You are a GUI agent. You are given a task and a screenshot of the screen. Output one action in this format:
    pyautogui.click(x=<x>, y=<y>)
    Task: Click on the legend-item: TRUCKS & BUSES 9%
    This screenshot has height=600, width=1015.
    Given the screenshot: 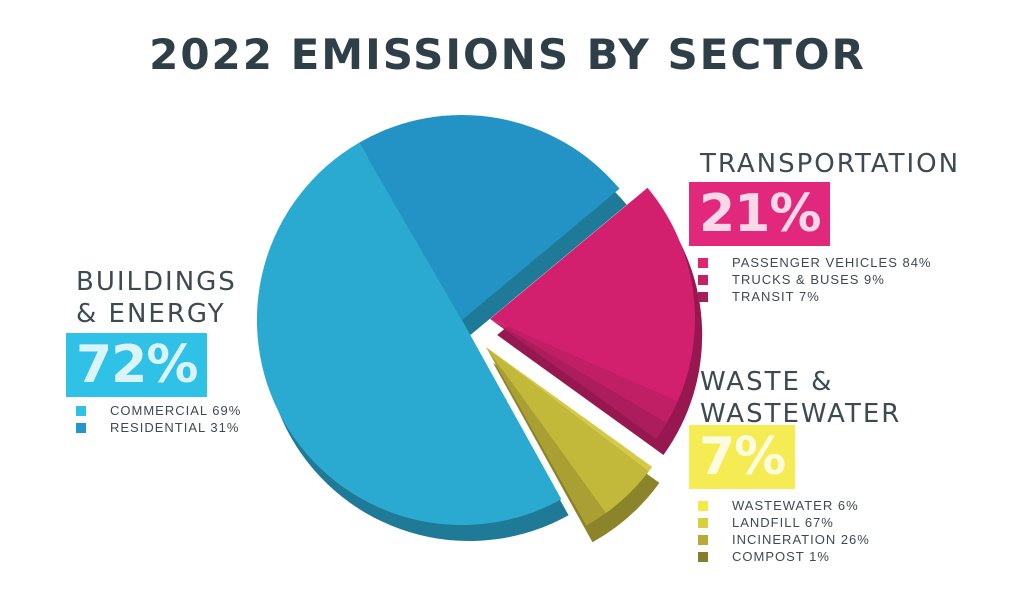 What is the action you would take?
    pyautogui.click(x=815, y=279)
    